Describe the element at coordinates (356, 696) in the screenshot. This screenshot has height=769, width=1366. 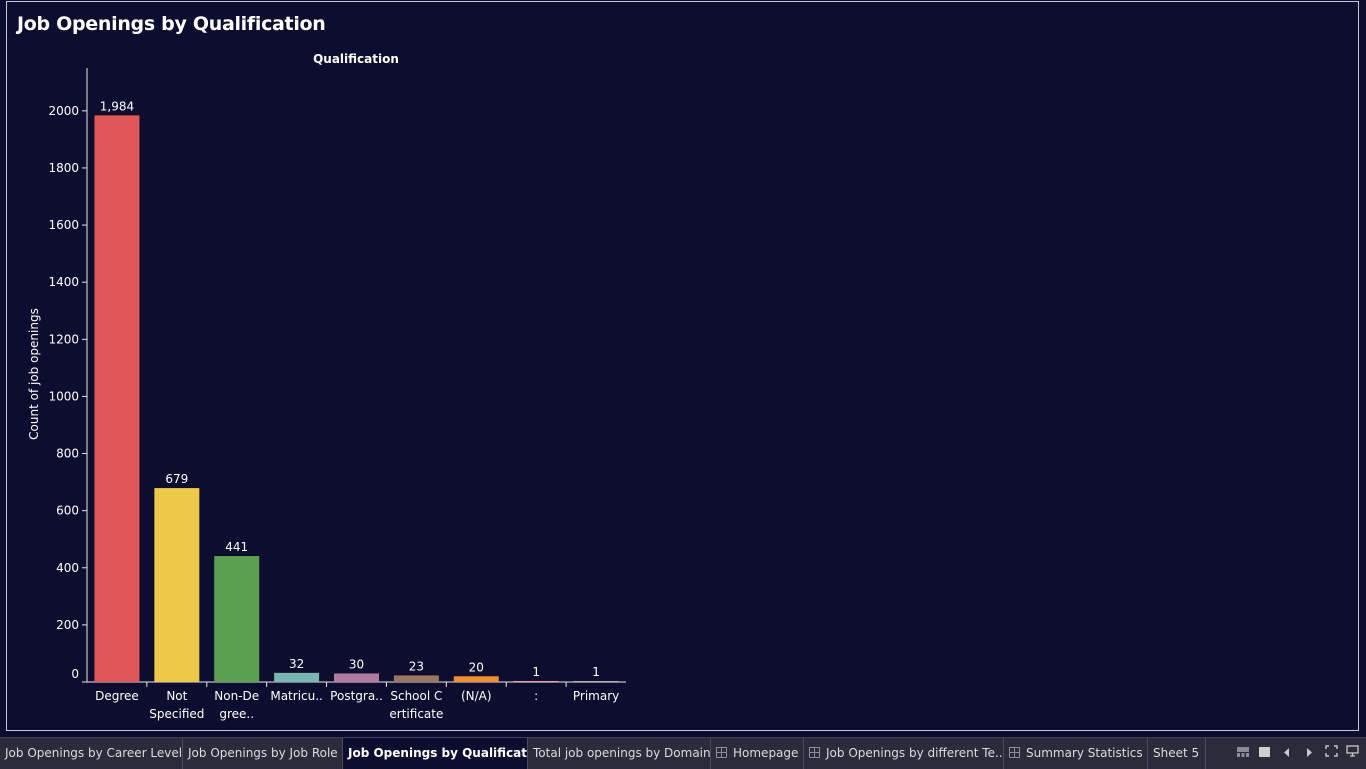
I see `x-tick-label: Postgra..` at that location.